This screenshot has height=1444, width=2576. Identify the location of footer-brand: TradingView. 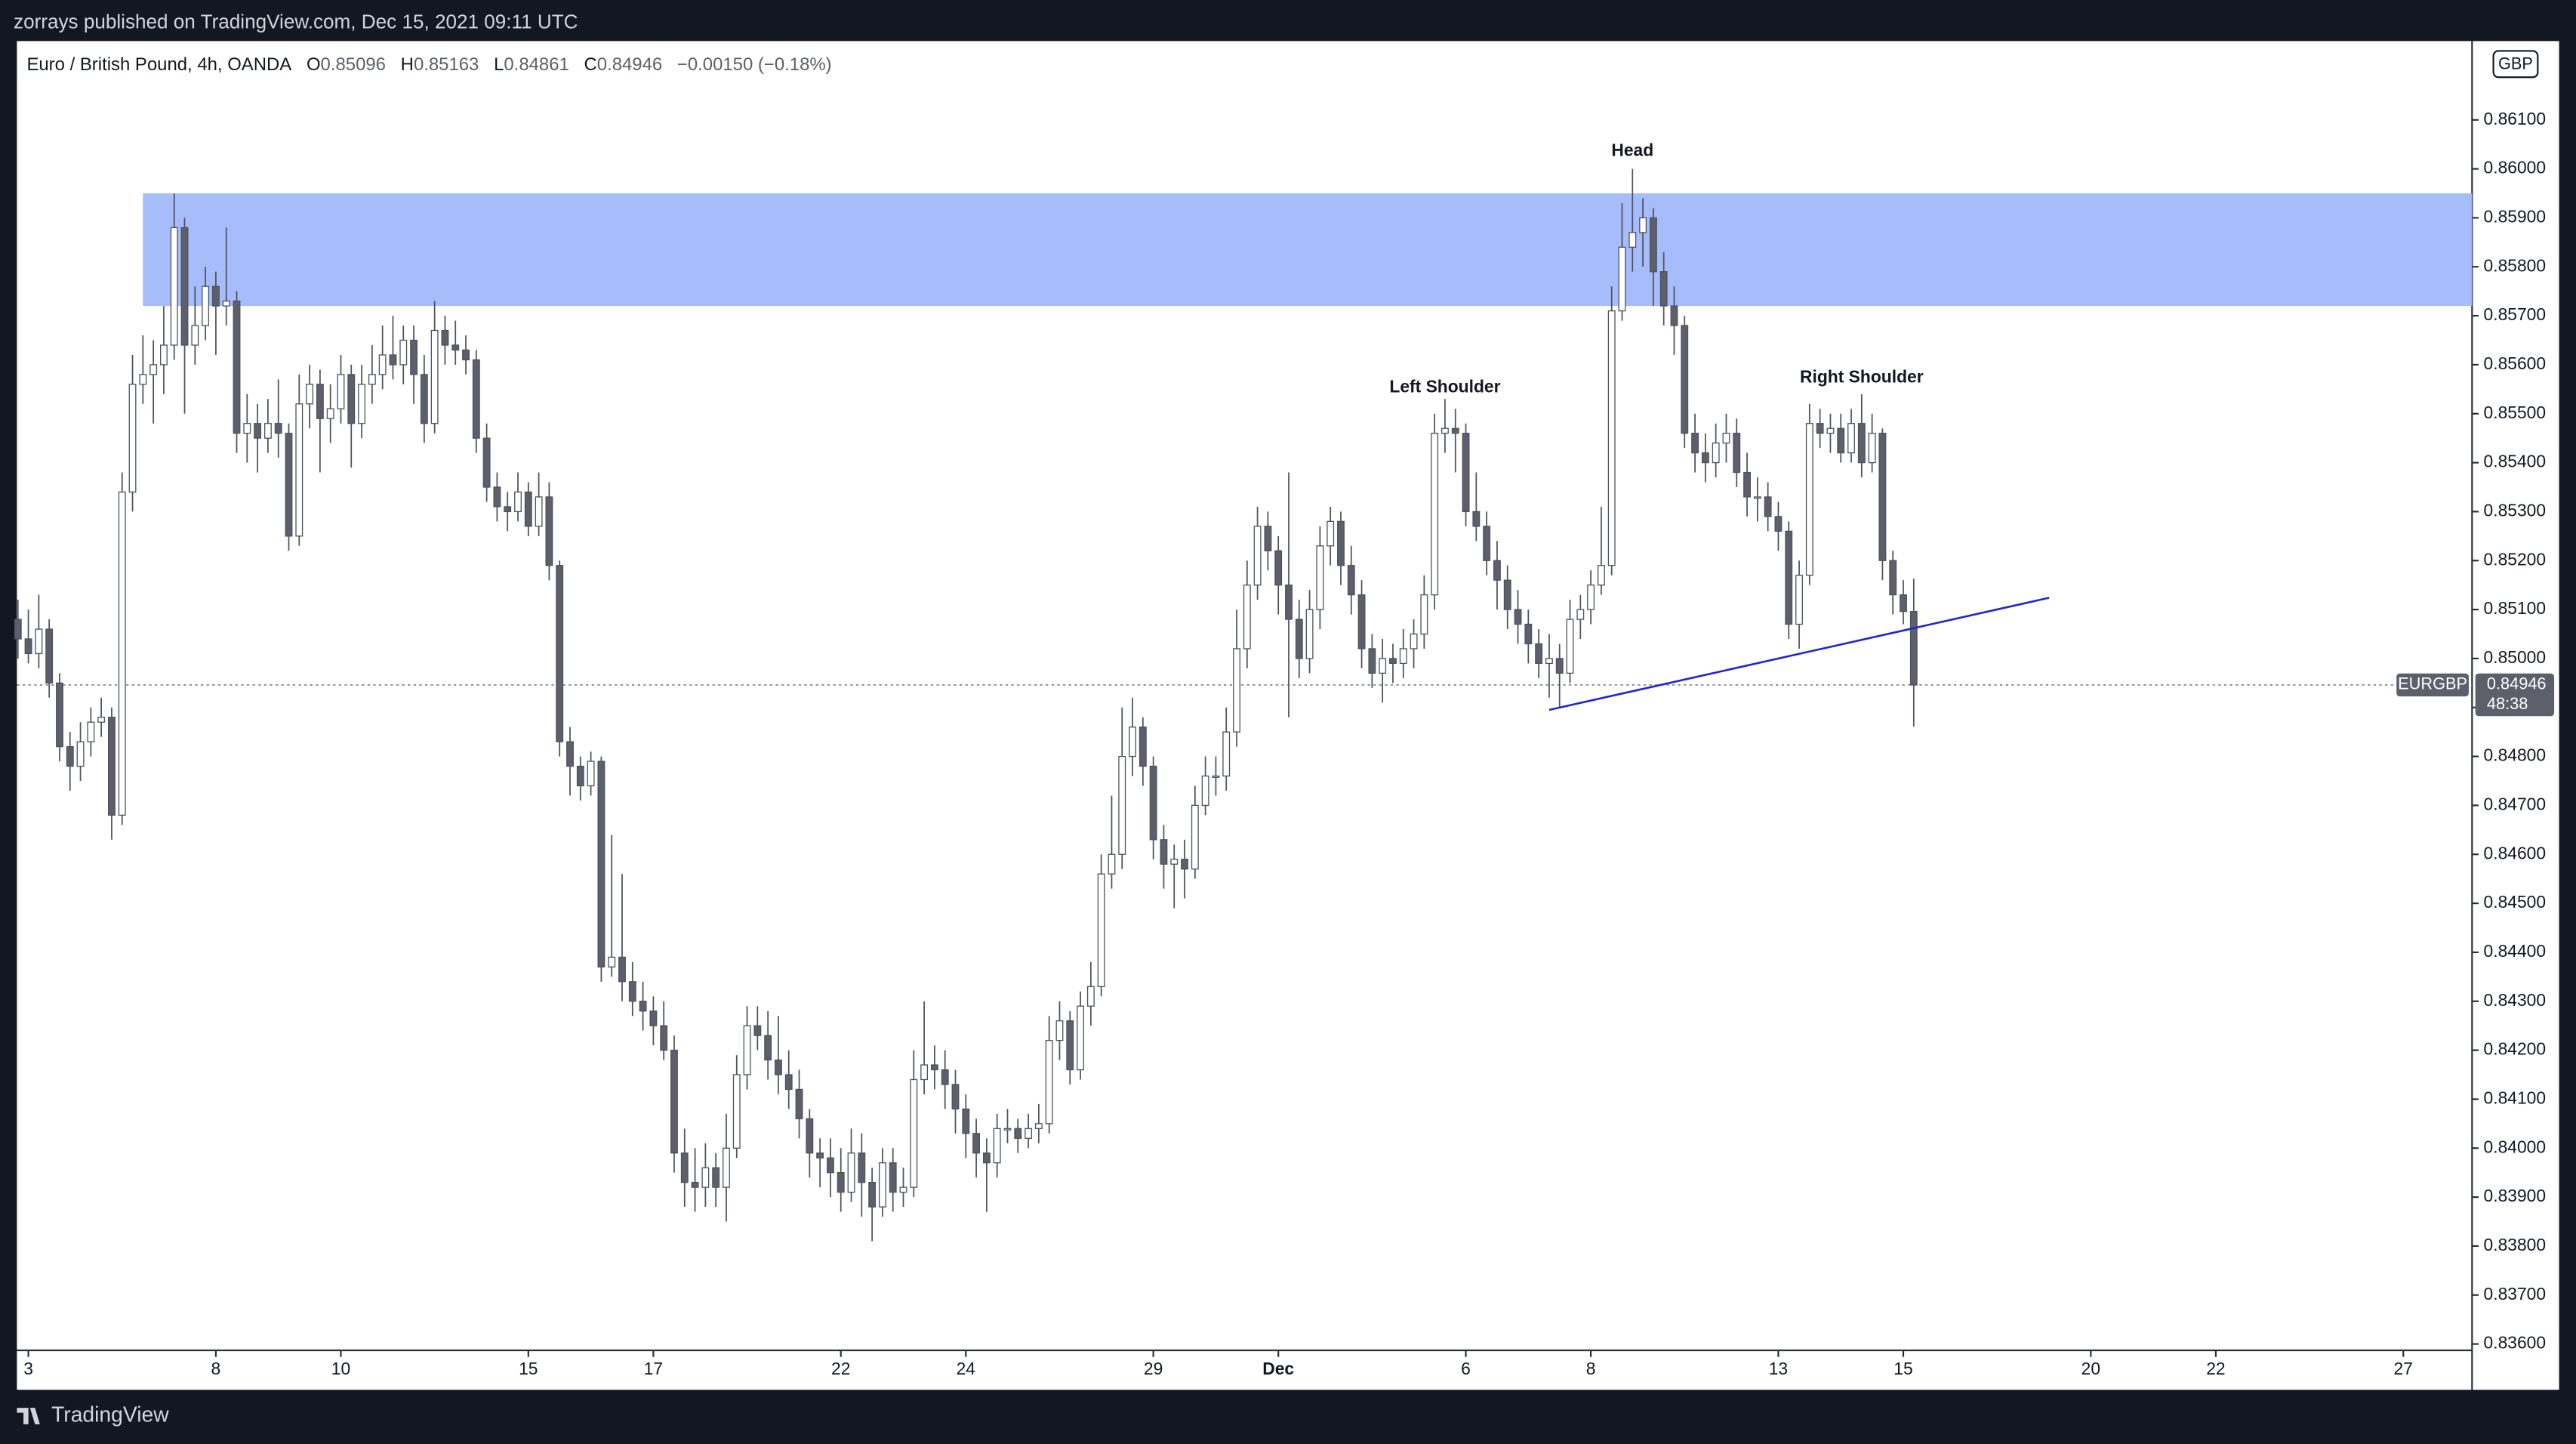
(110, 1414).